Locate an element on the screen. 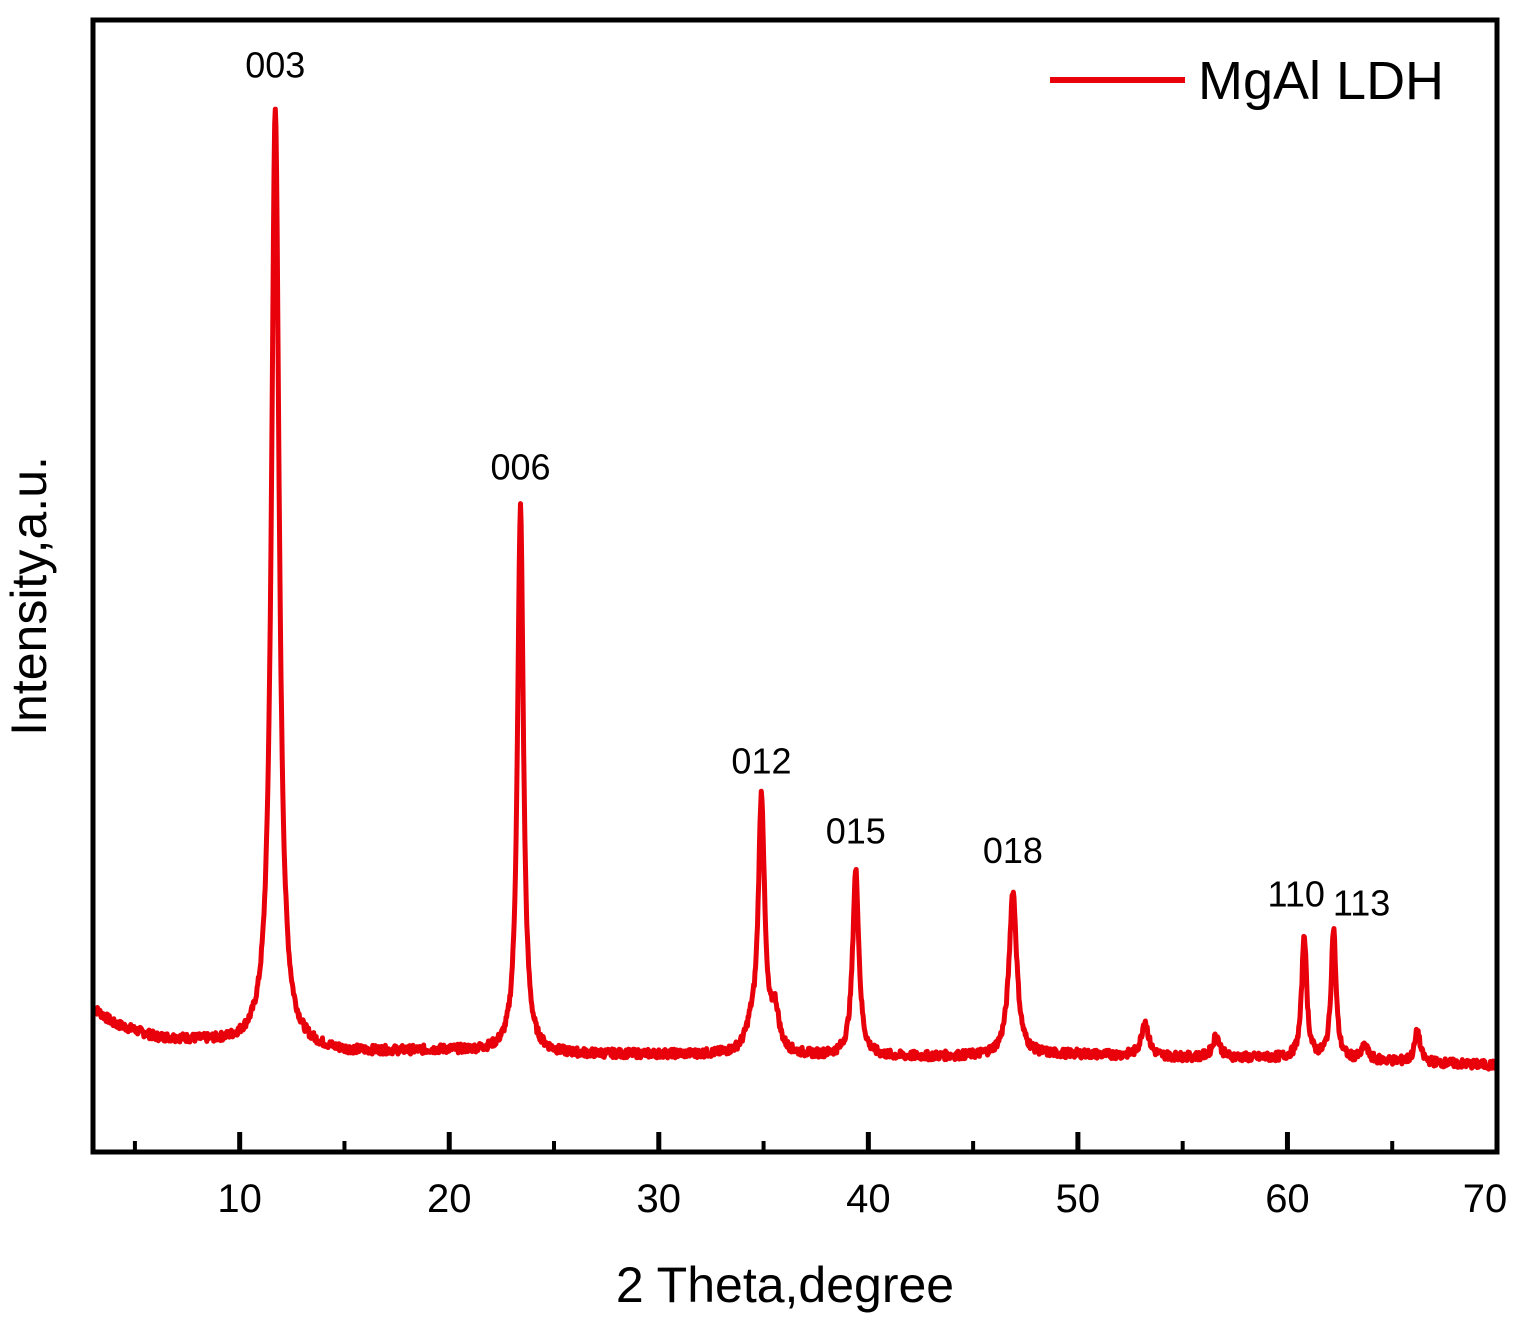  x-axis-ticks: 10 20 30 40 50 60 70 is located at coordinates (820, 1176).